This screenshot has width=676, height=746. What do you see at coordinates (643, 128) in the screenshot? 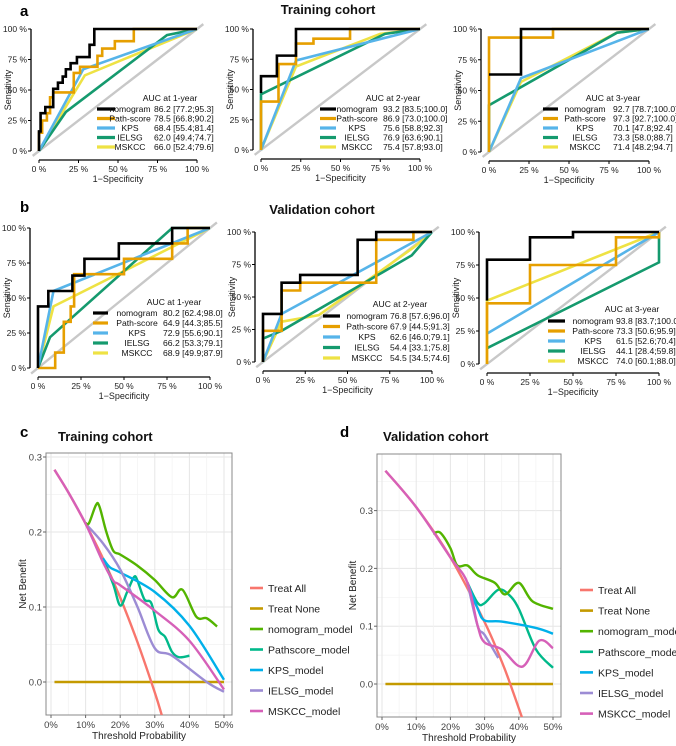
I see `legend-auc: 70.1 [47.8;92.4]` at bounding box center [643, 128].